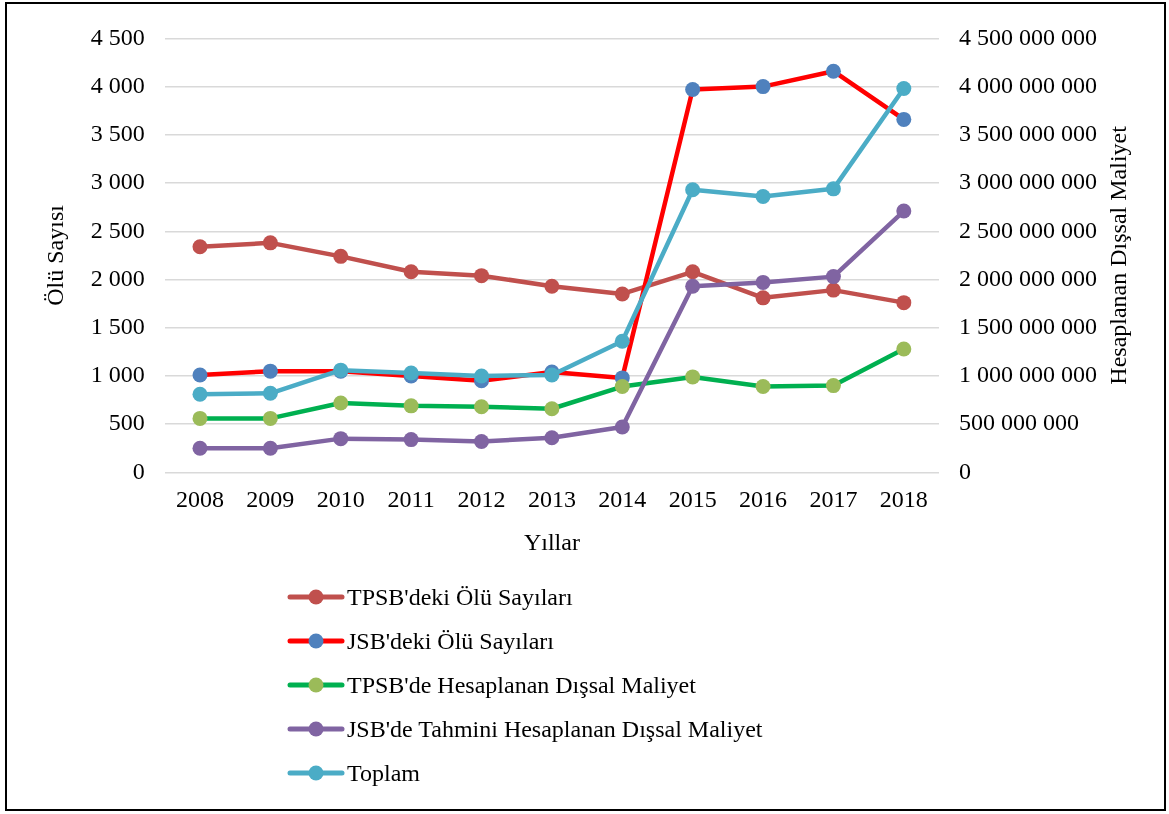 Image resolution: width=1169 pixels, height=814 pixels. I want to click on legend-label: JSB'de Tahmini Hesaplanan Dışsal Maliyet, so click(555, 729).